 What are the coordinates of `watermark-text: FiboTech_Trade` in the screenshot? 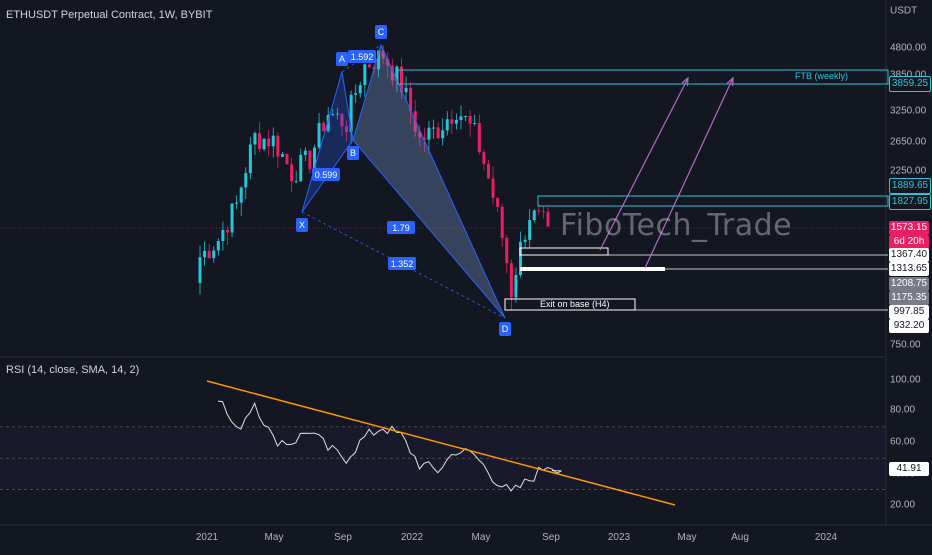 It's located at (676, 225).